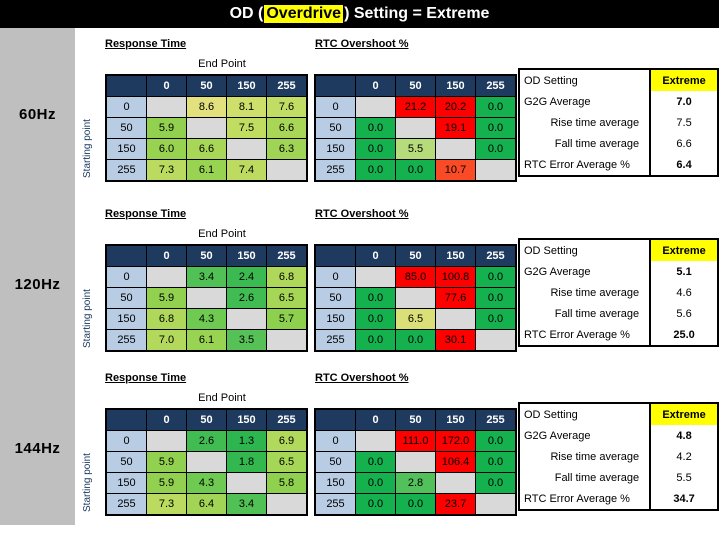  What do you see at coordinates (415, 504) in the screenshot?
I see `table-row: 255 0.0 0.0 23.7` at bounding box center [415, 504].